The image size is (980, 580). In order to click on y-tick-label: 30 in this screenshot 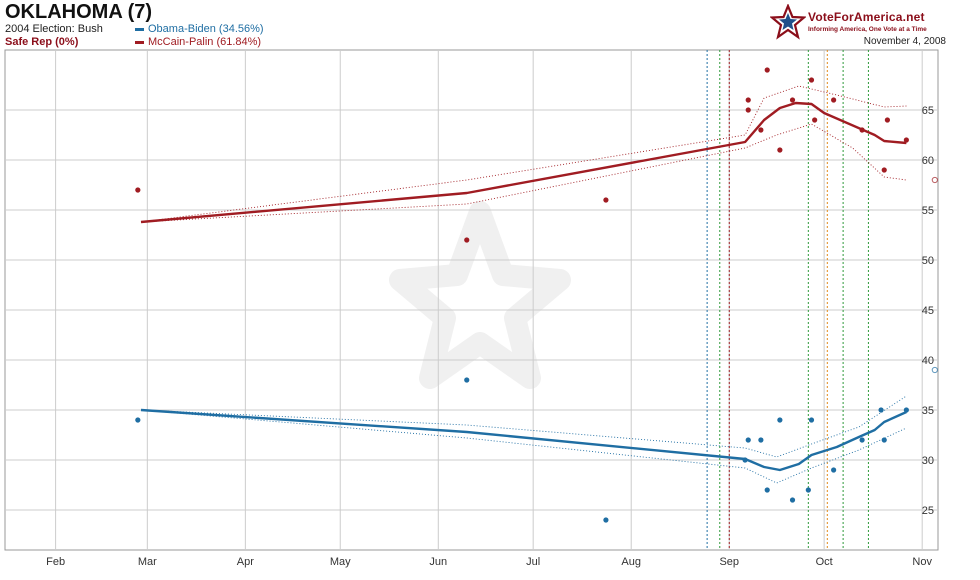, I will do `click(928, 461)`.